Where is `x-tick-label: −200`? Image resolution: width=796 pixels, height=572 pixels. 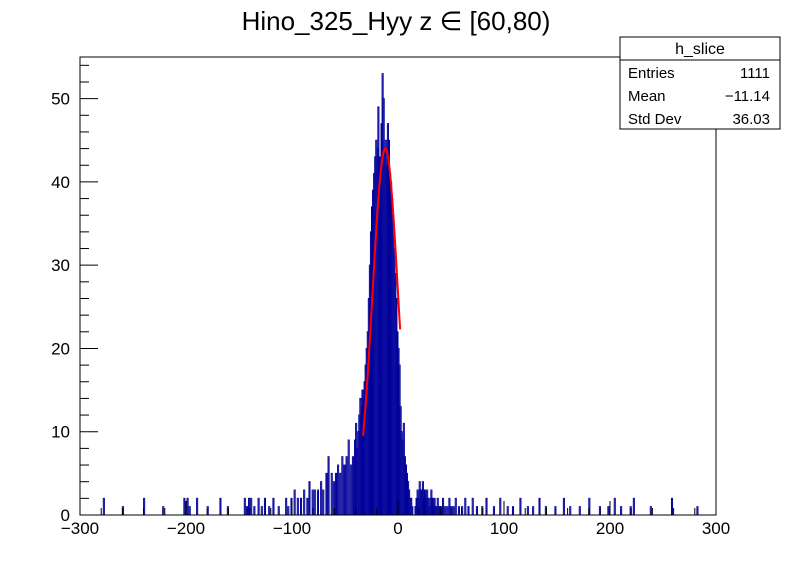 x-tick-label: −200 is located at coordinates (186, 528).